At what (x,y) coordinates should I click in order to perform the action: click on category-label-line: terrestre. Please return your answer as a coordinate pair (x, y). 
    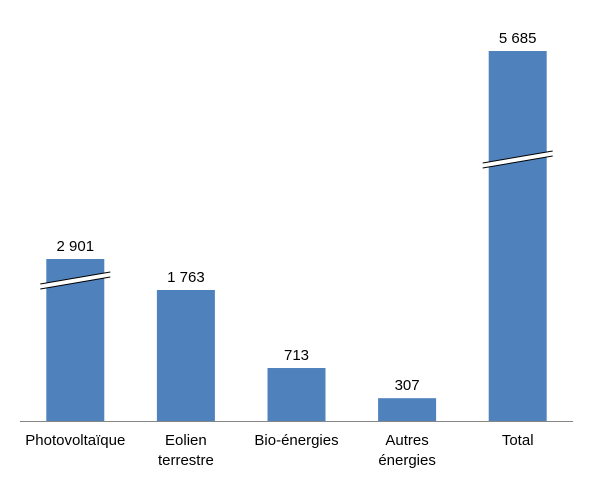
    Looking at the image, I should click on (186, 460).